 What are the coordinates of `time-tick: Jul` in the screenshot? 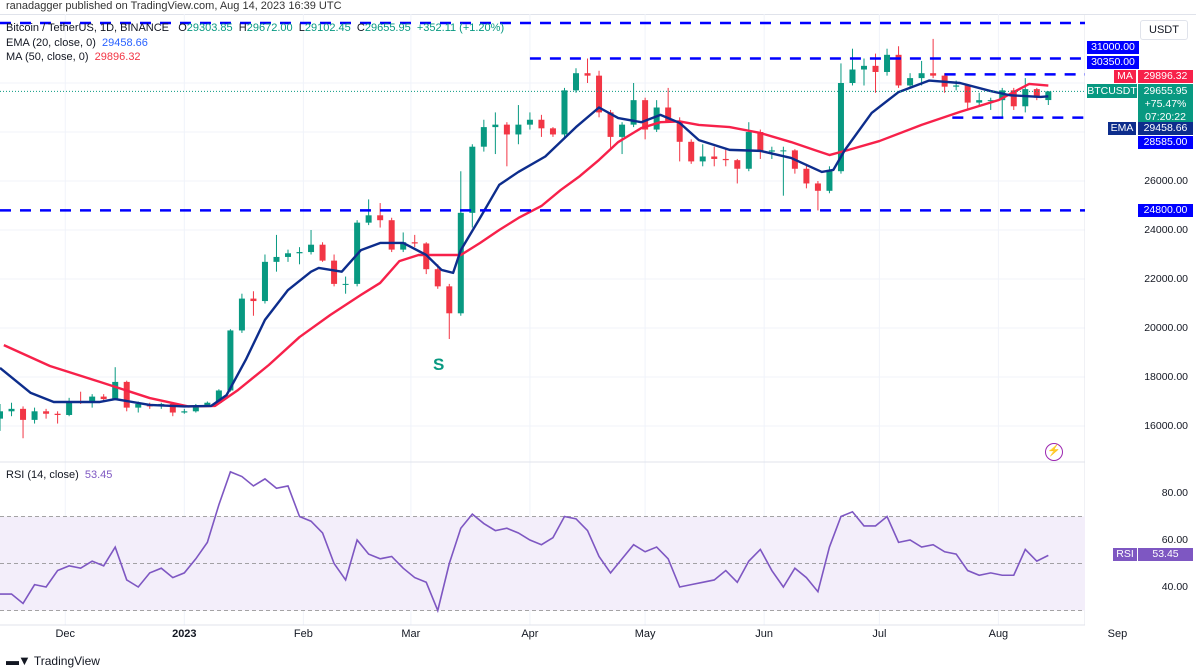 It's located at (879, 634).